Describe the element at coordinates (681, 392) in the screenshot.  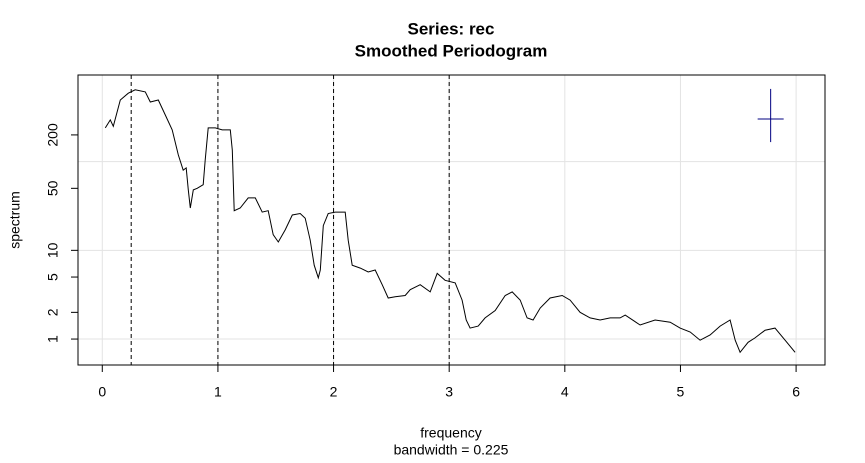
I see `x-tick-label: 5` at that location.